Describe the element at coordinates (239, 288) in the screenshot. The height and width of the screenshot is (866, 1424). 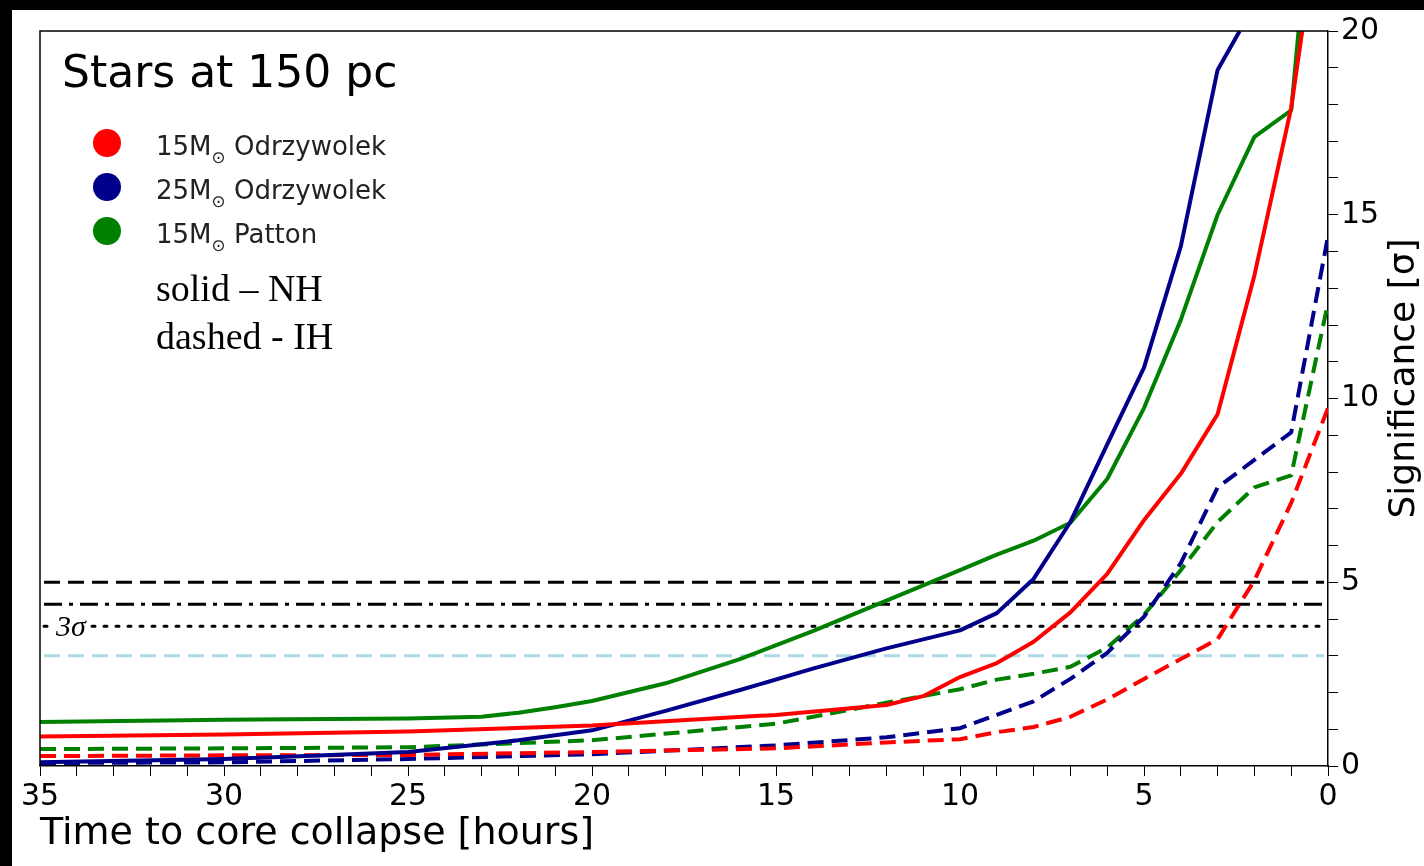
I see `annotation: solid – NH` at that location.